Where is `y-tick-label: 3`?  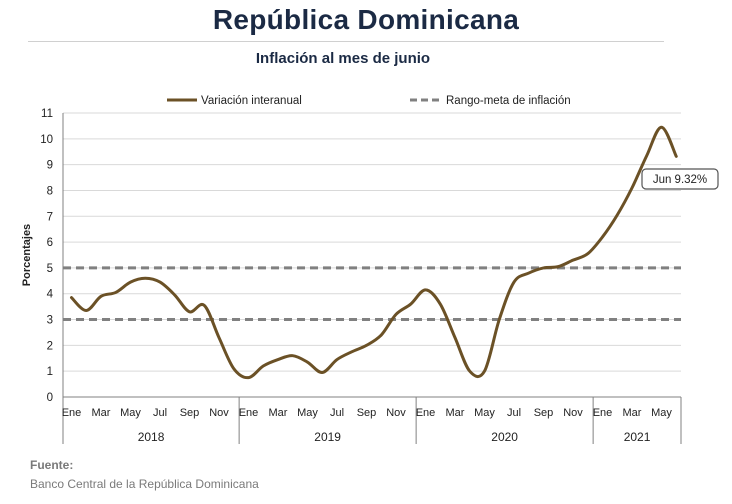
y-tick-label: 3 is located at coordinates (50, 321).